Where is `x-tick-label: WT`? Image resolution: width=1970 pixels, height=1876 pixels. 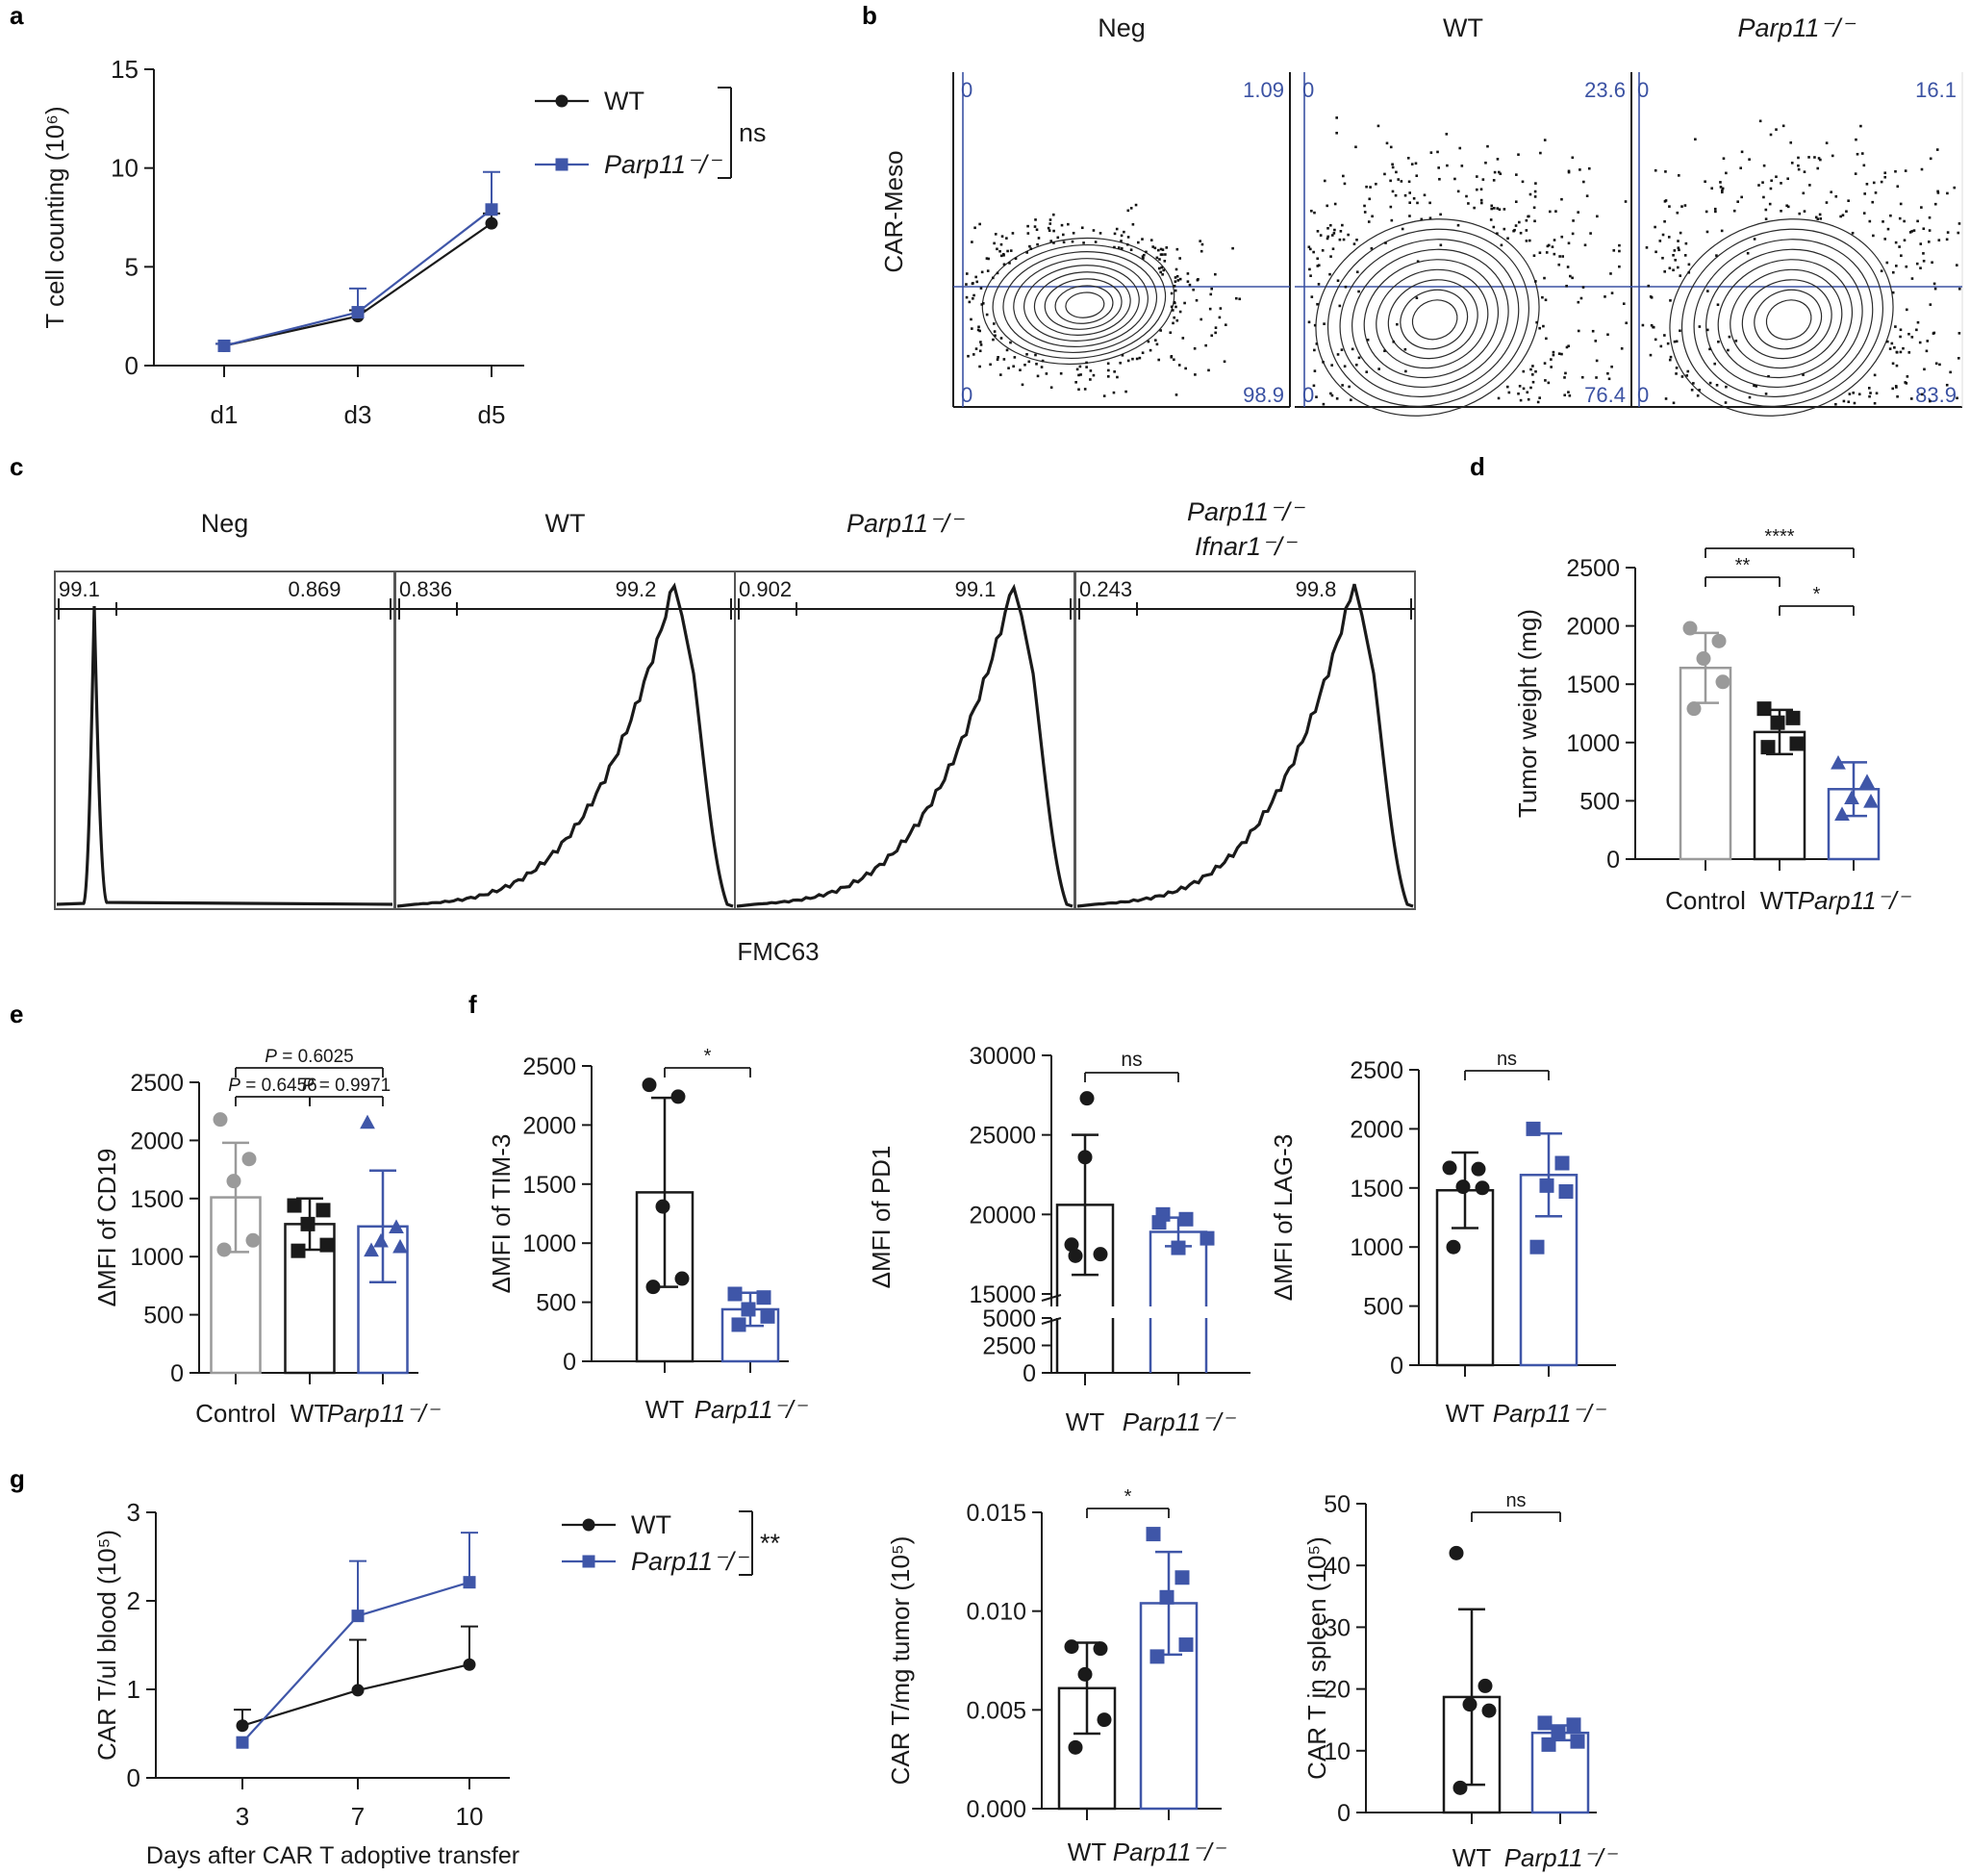
x-tick-label: WT is located at coordinates (1088, 1852).